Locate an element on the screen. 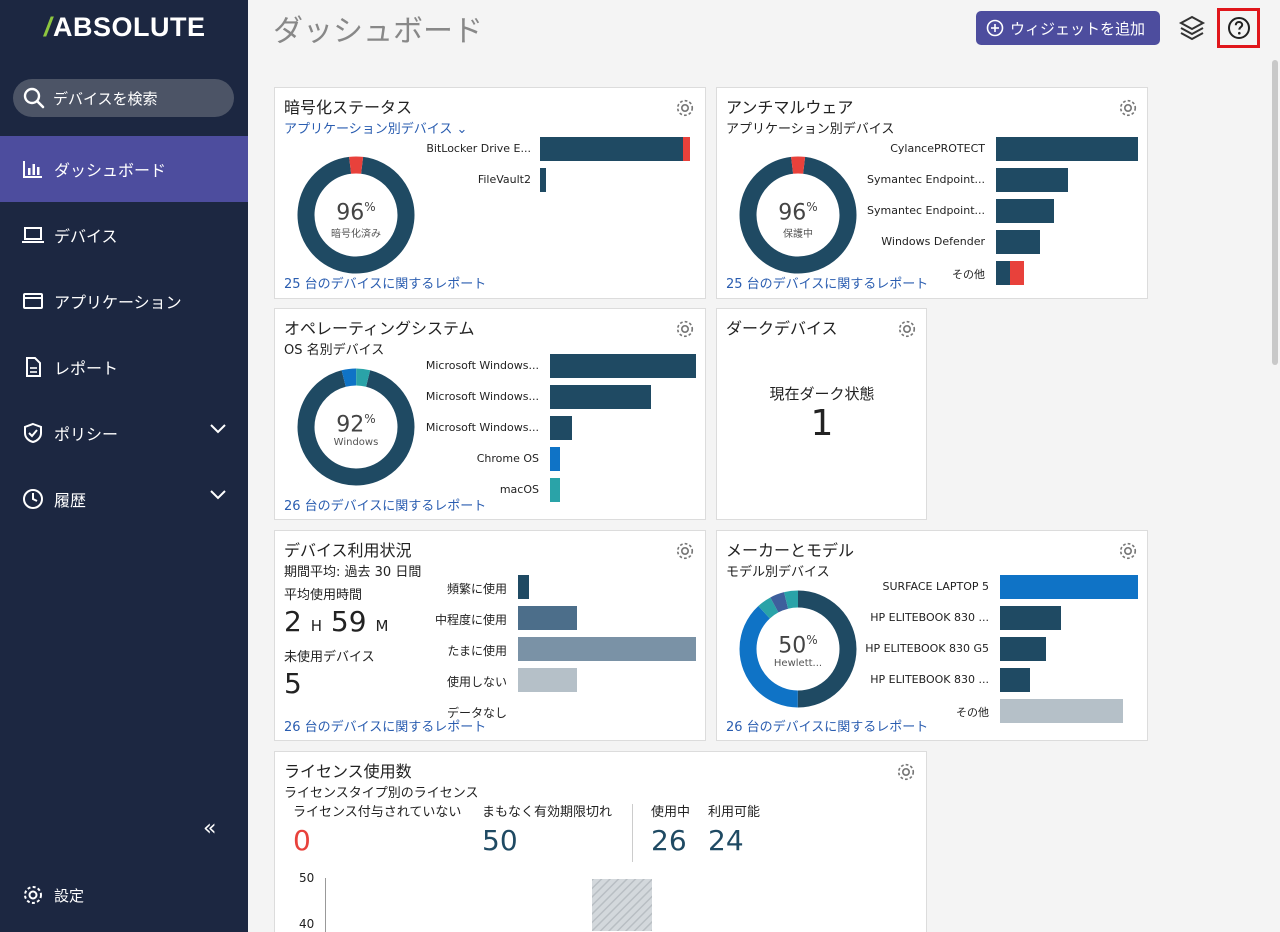  os-donut-chart is located at coordinates (356, 427).